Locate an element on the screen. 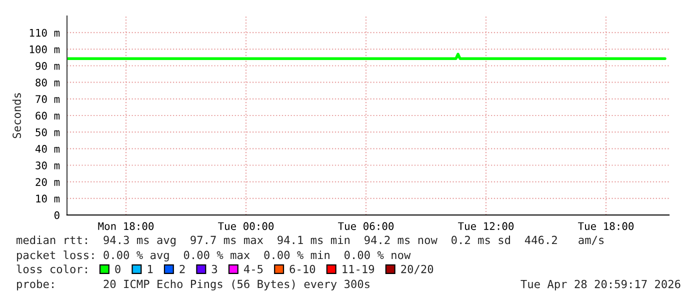 The height and width of the screenshot is (297, 697). x-tick-label: Tue 00:00 is located at coordinates (246, 226).